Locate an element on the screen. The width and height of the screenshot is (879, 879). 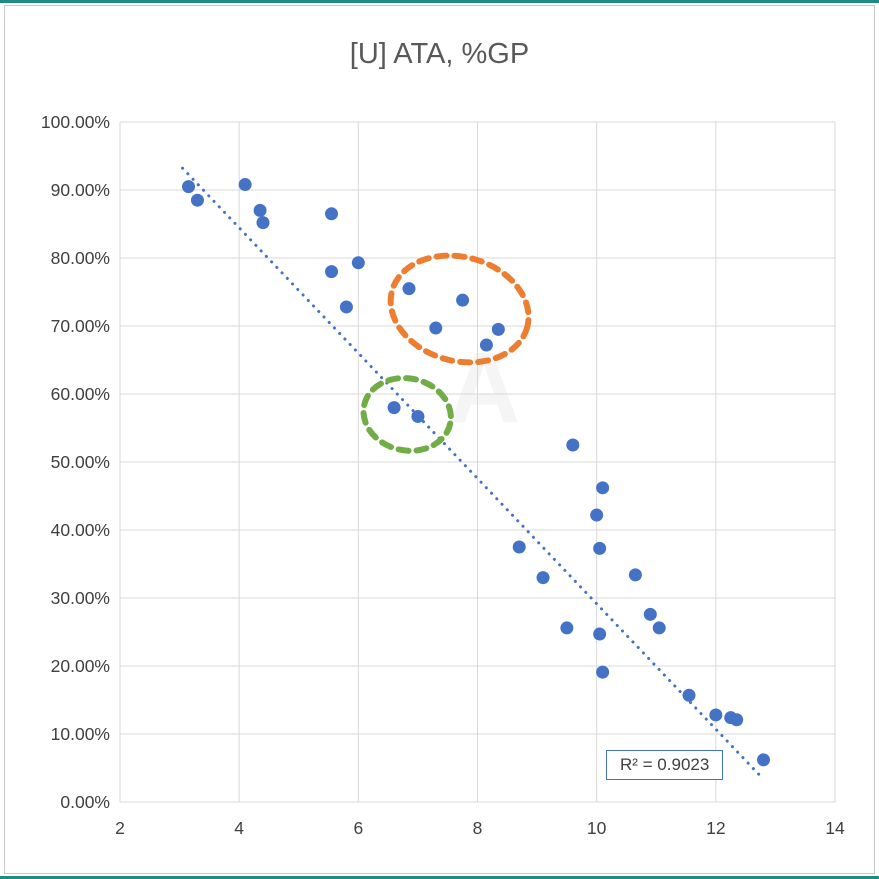
x-axis-tick-label: 8 is located at coordinates (478, 828).